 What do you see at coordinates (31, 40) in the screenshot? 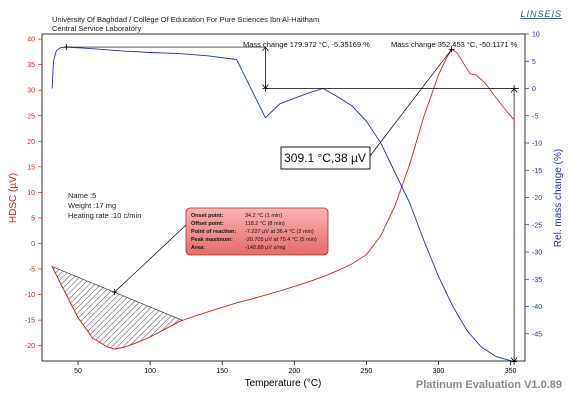
I see `y-left-tick-label: 40` at bounding box center [31, 40].